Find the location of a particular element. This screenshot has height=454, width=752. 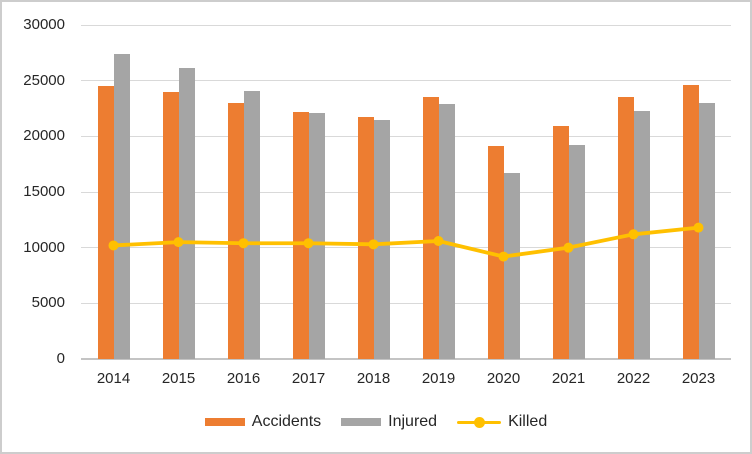

bar-accidents-2019 is located at coordinates (430, 228).